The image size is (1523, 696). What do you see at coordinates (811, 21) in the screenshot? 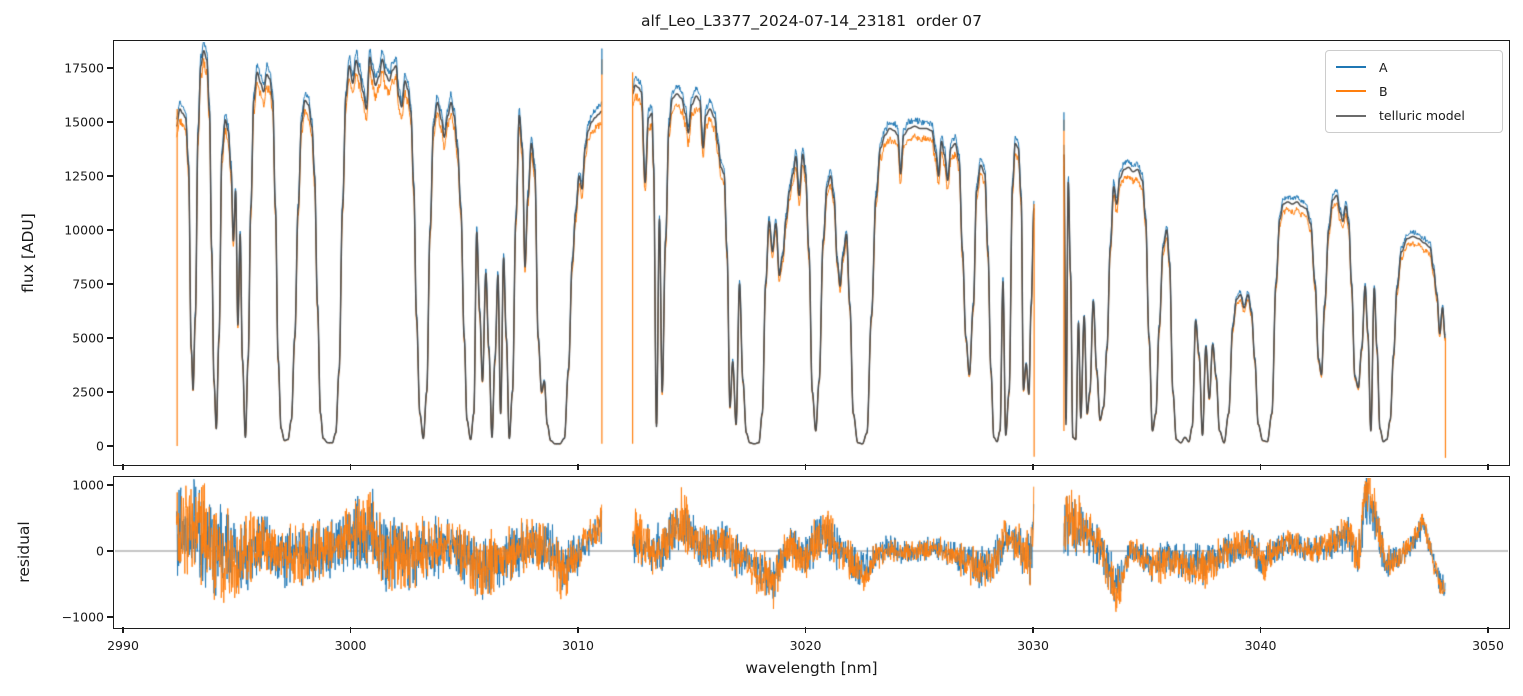
I see `plot-title: alf_Leo_L3377_2024-07-14_23181 order 07` at bounding box center [811, 21].